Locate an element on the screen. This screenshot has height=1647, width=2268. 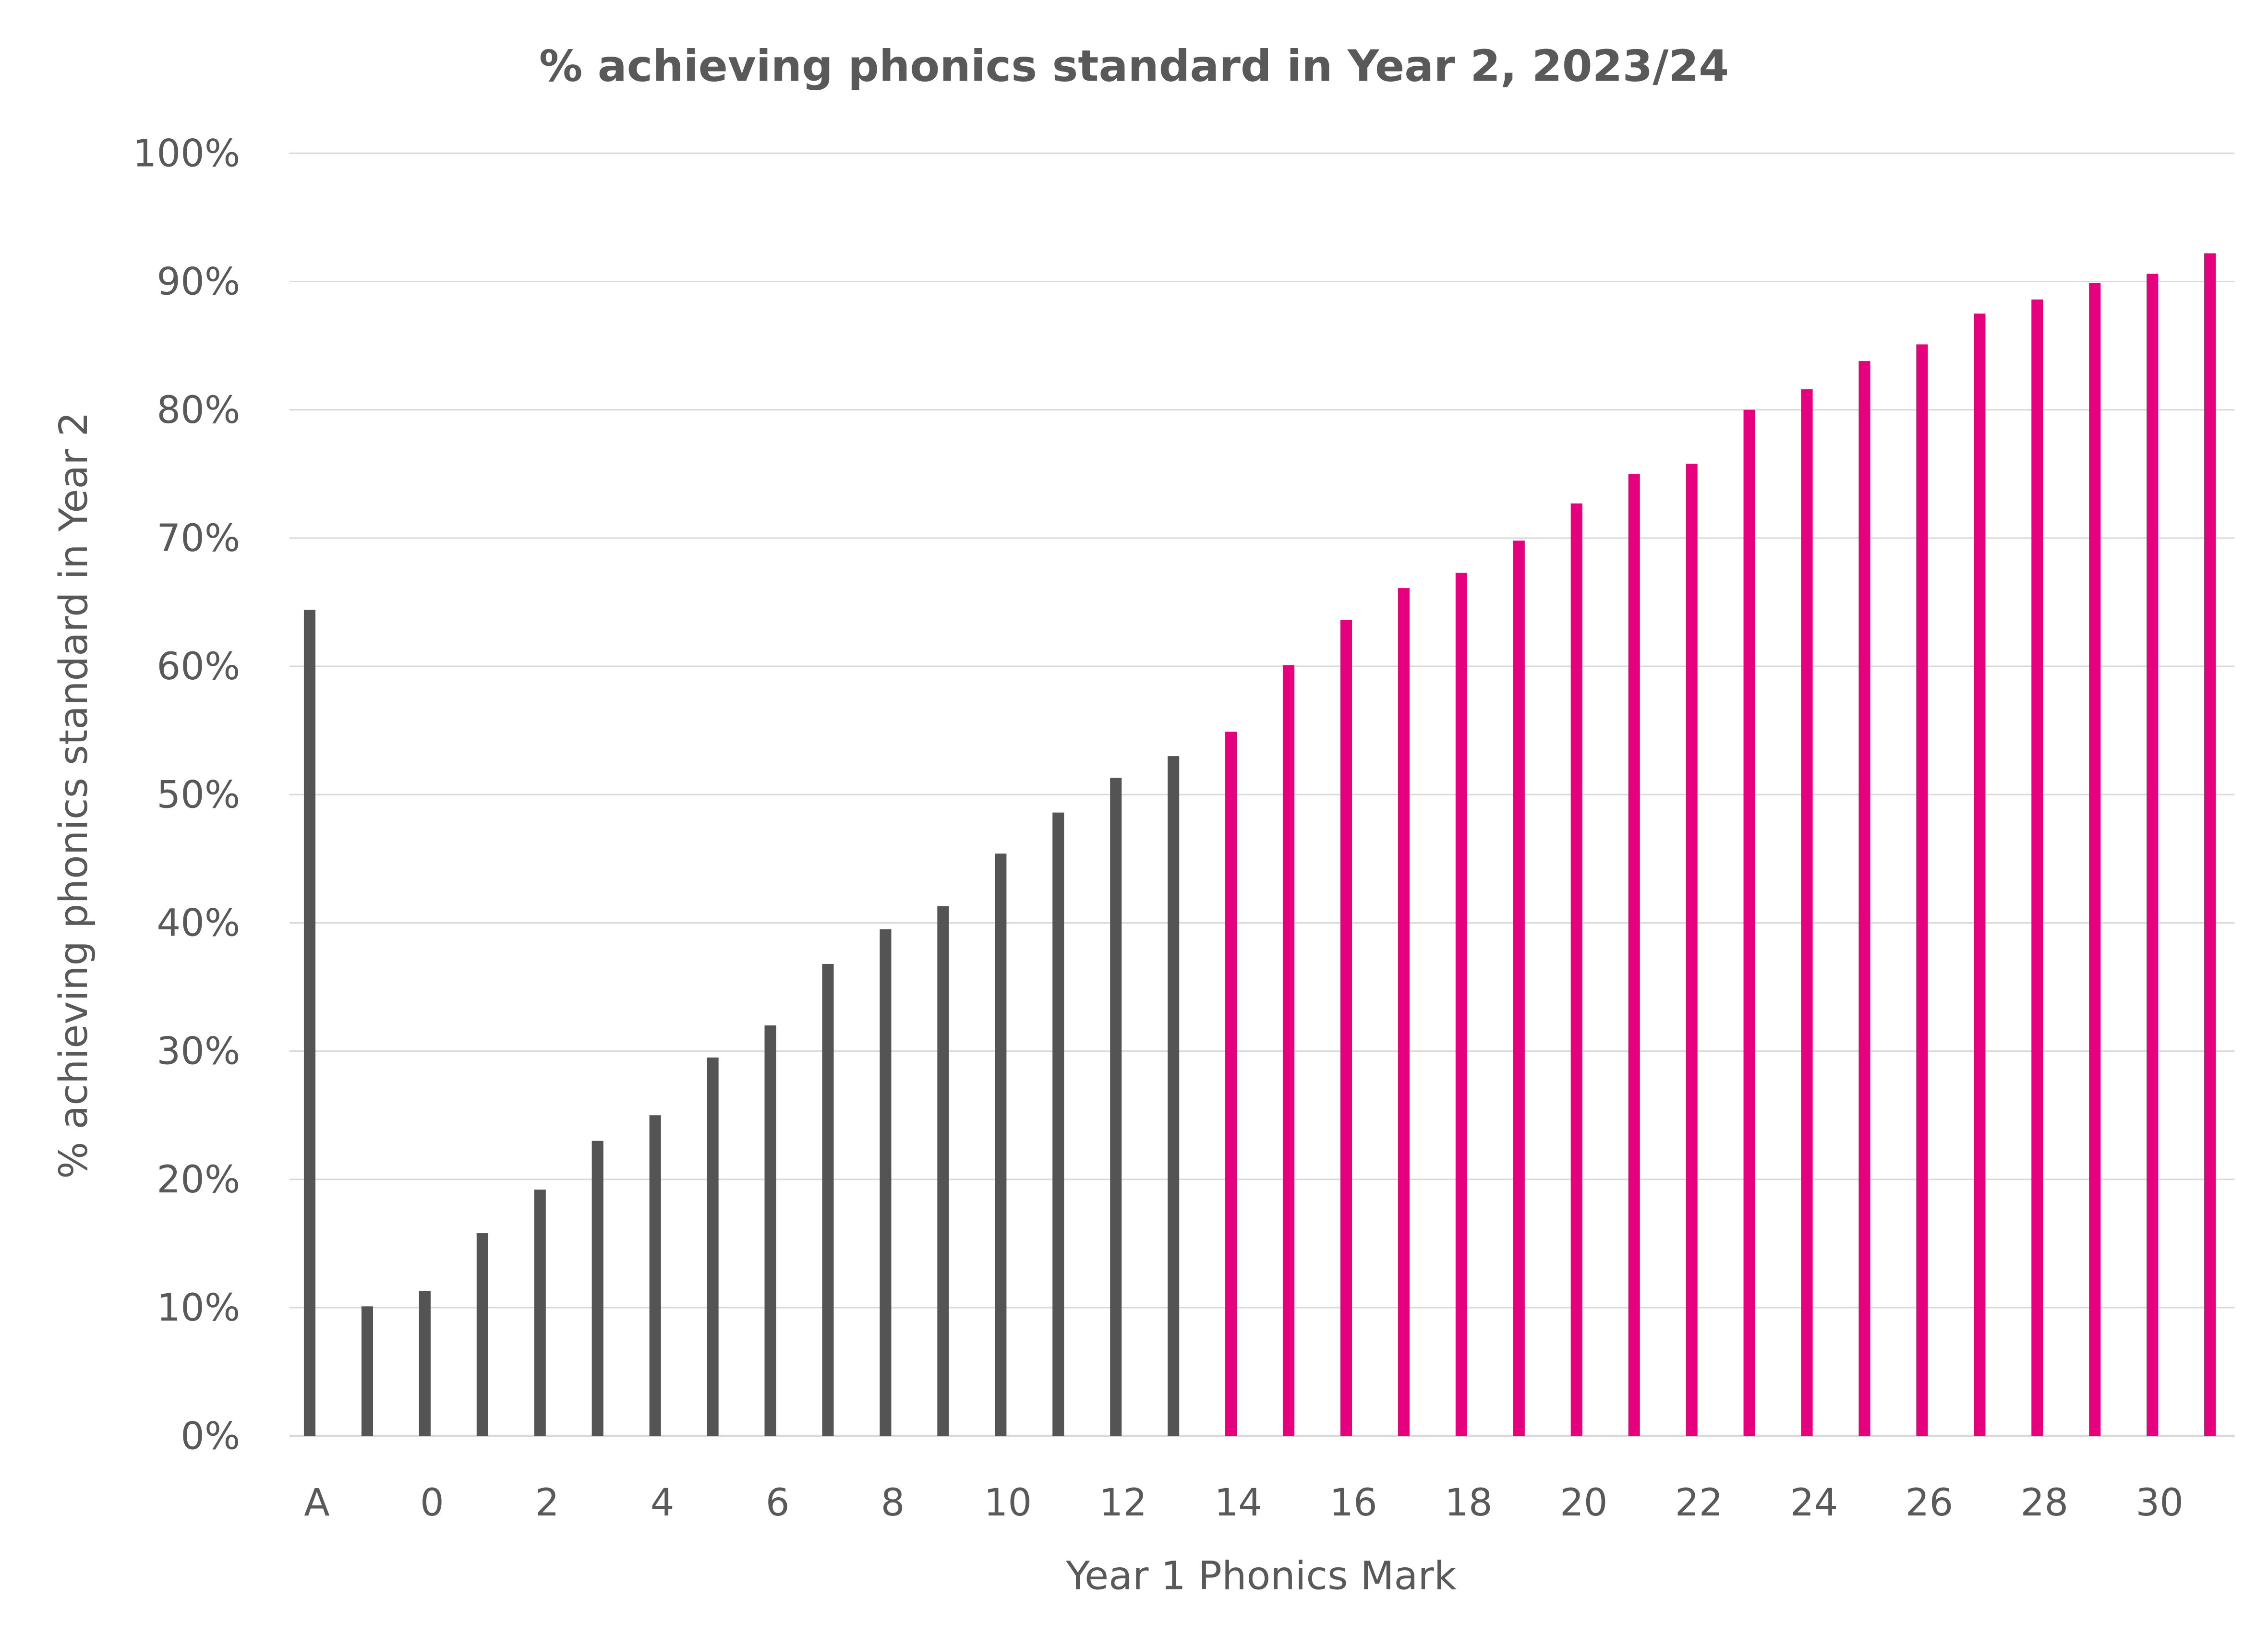
y-tick-label: 0% is located at coordinates (211, 1436).